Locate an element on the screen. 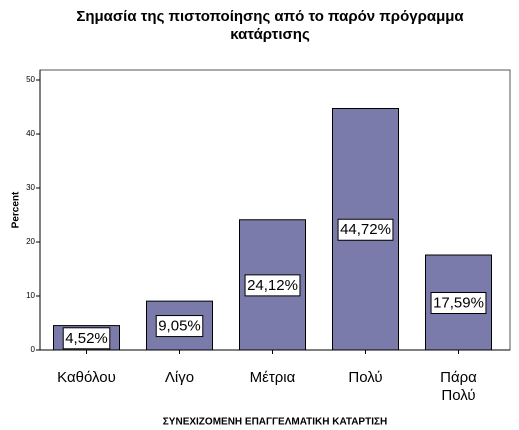 This screenshot has width=519, height=430. x-tick-label: Λίγο is located at coordinates (179, 377).